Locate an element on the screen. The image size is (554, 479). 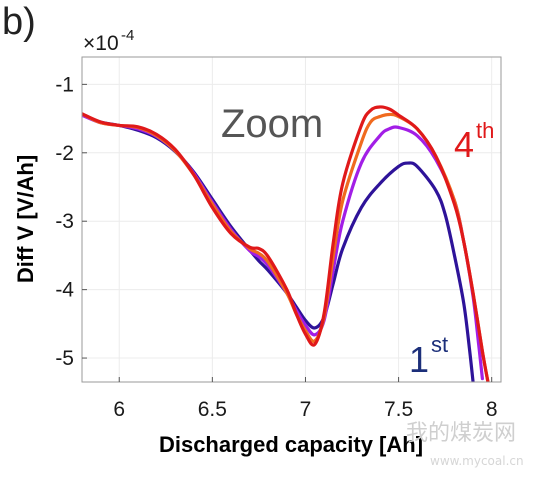
y-axis-title: Diff V [V/Ah] is located at coordinates (25, 219).